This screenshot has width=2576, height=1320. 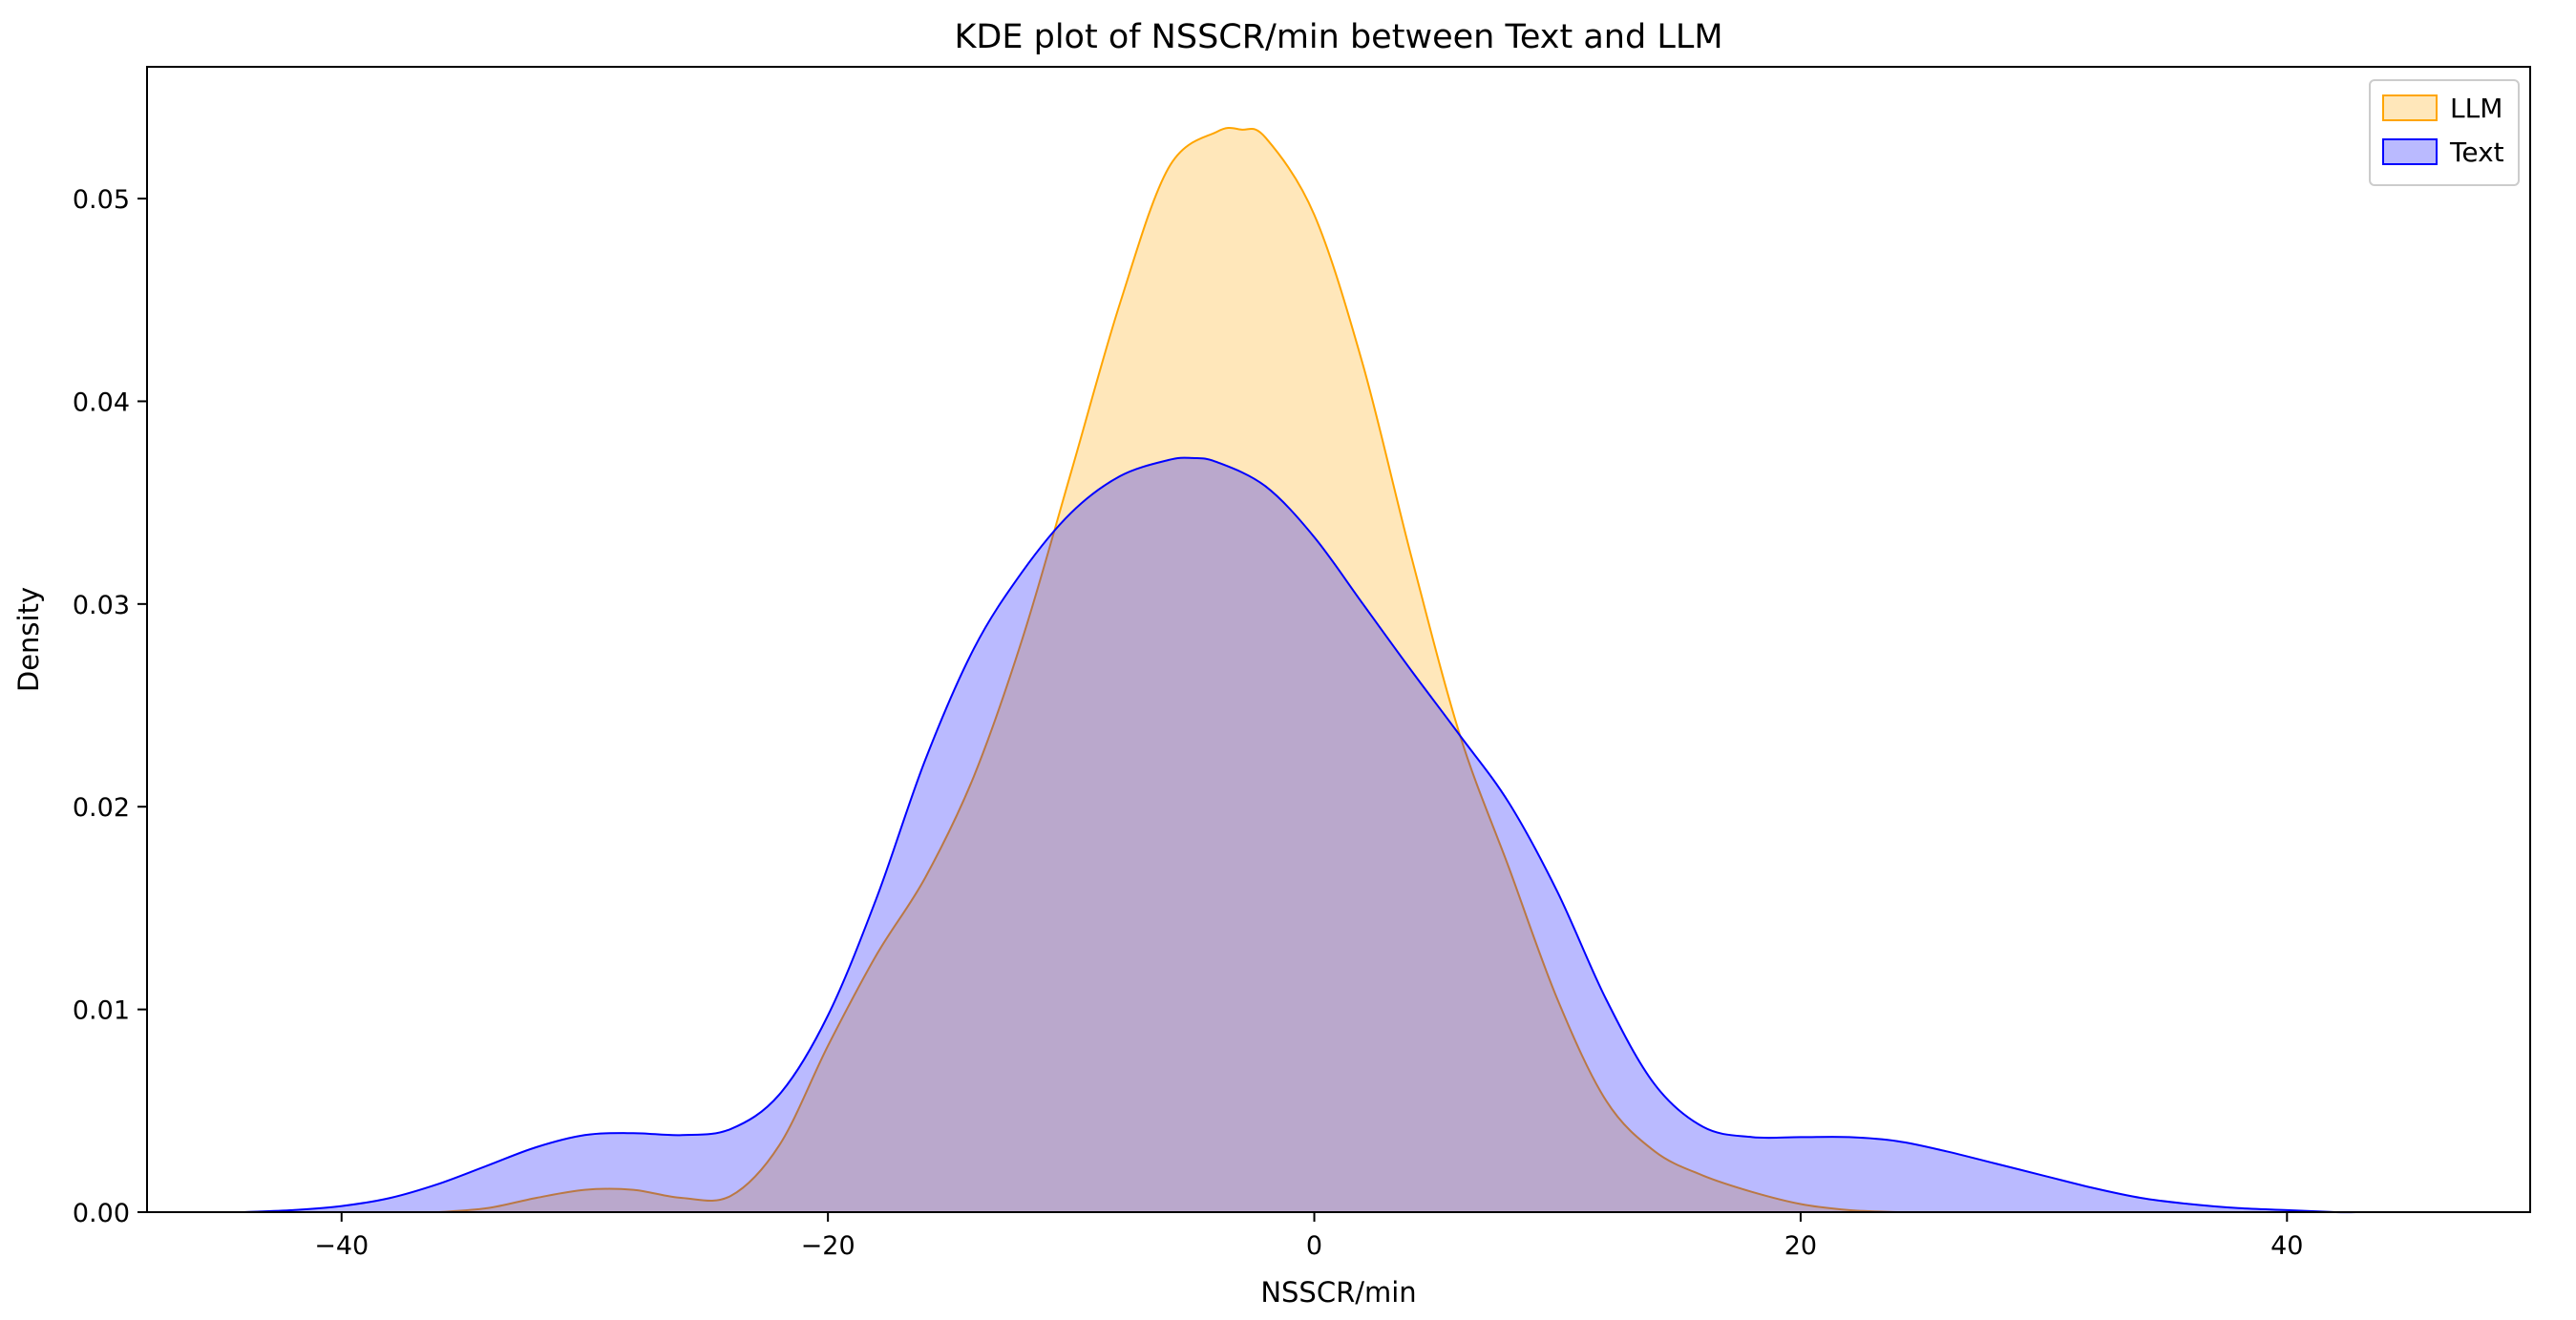 I want to click on legend-label-text: Text, so click(x=2476, y=152).